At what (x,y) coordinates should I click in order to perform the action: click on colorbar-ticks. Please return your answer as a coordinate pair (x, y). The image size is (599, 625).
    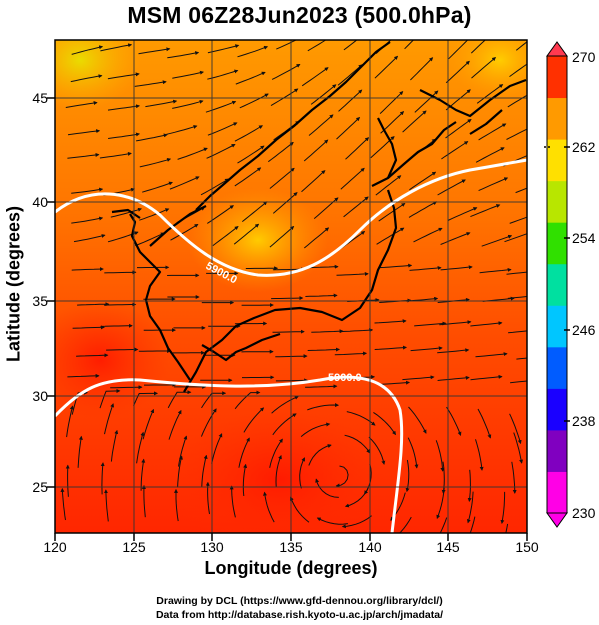
    Looking at the image, I should click on (557, 284).